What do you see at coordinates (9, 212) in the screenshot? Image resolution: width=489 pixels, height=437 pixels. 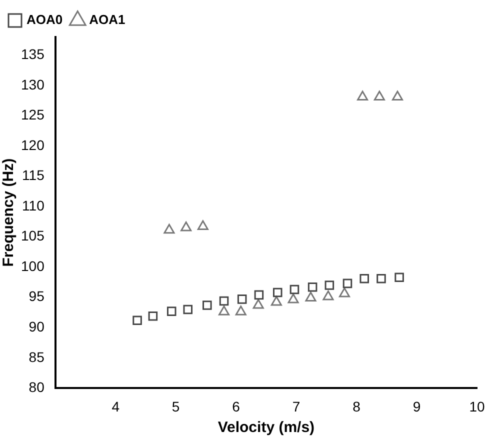 I see `y-axis-title: Frequency (Hz)` at bounding box center [9, 212].